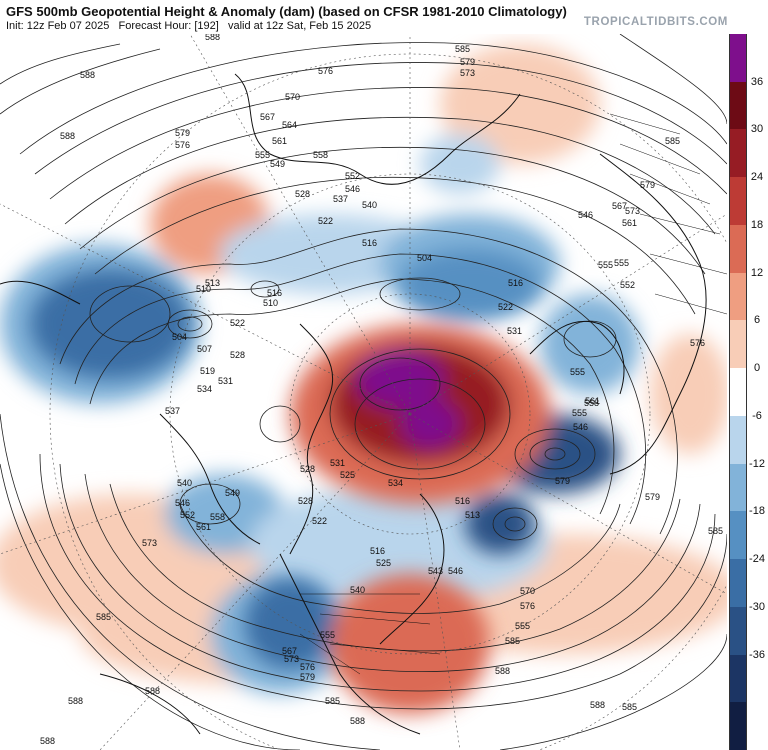 The width and height of the screenshot is (768, 750). What do you see at coordinates (757, 320) in the screenshot?
I see `colorbar-label: 6` at bounding box center [757, 320].